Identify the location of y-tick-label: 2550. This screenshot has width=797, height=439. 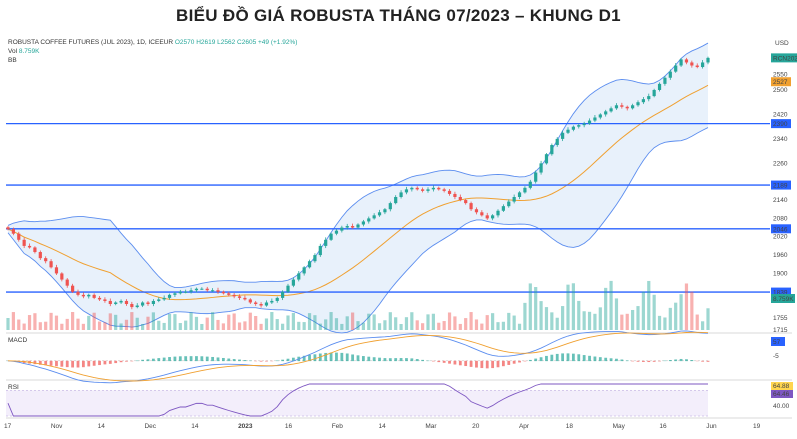
(780, 75).